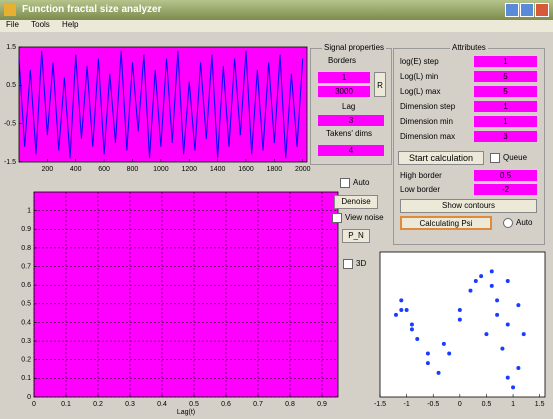  I want to click on label: 3D, so click(361, 264).